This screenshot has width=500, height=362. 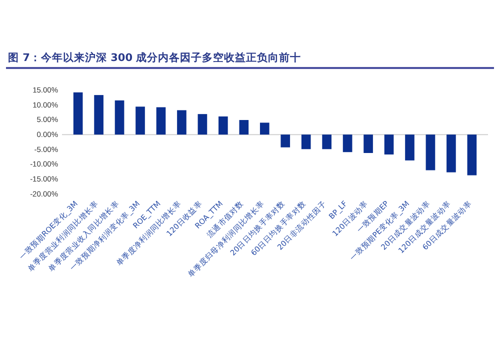 I want to click on chart-title: 图 7：今年以来沪深 300 成分内各因子多空收益正负向前十, so click(x=155, y=57).